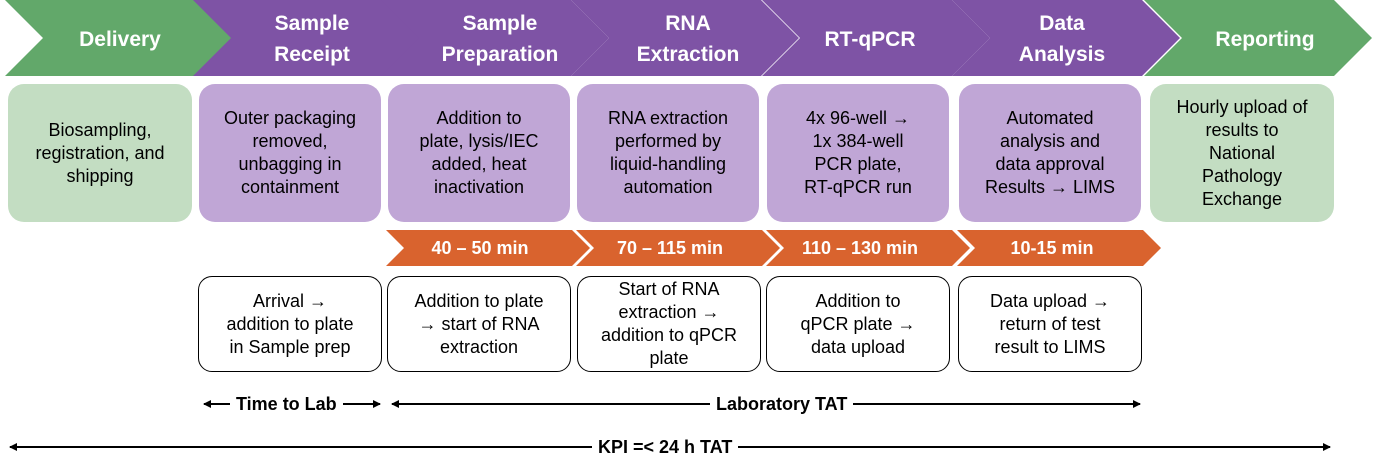  What do you see at coordinates (100, 153) in the screenshot?
I see `description-delivery: Biosampling, registration, and shipping` at bounding box center [100, 153].